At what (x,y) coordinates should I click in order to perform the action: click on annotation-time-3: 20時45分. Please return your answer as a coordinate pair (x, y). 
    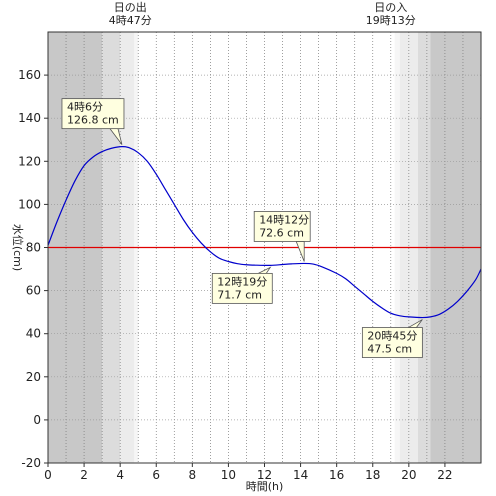
    Looking at the image, I should click on (392, 336).